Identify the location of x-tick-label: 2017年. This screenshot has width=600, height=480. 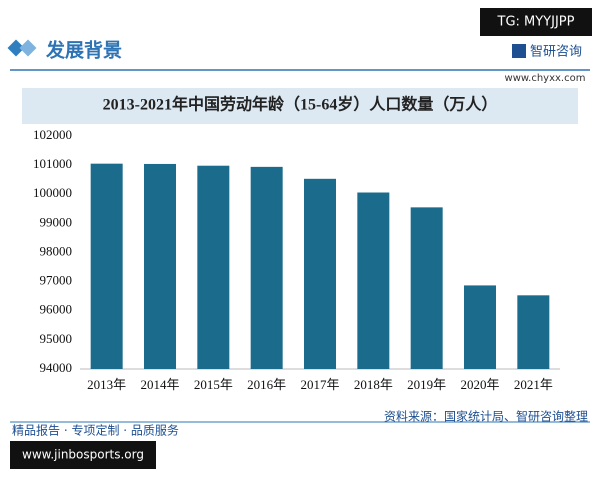
(319, 384).